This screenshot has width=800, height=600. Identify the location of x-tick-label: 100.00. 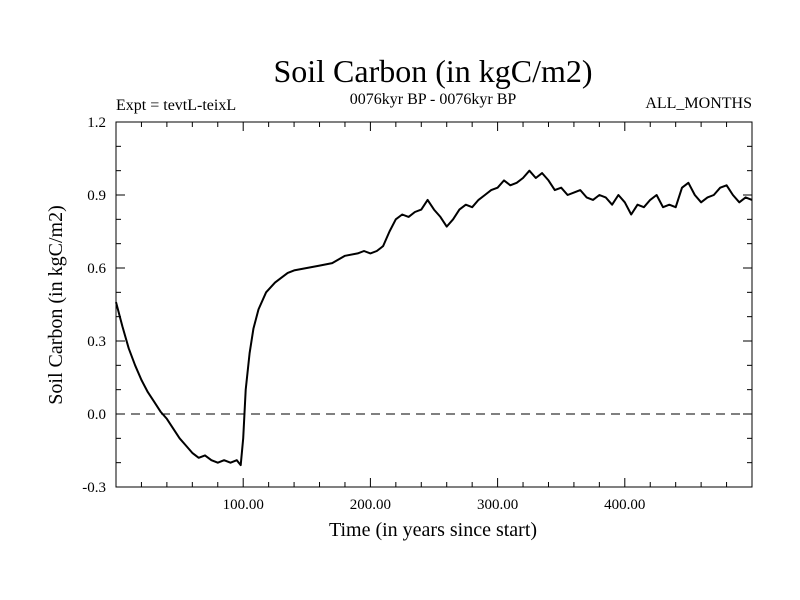
(243, 505).